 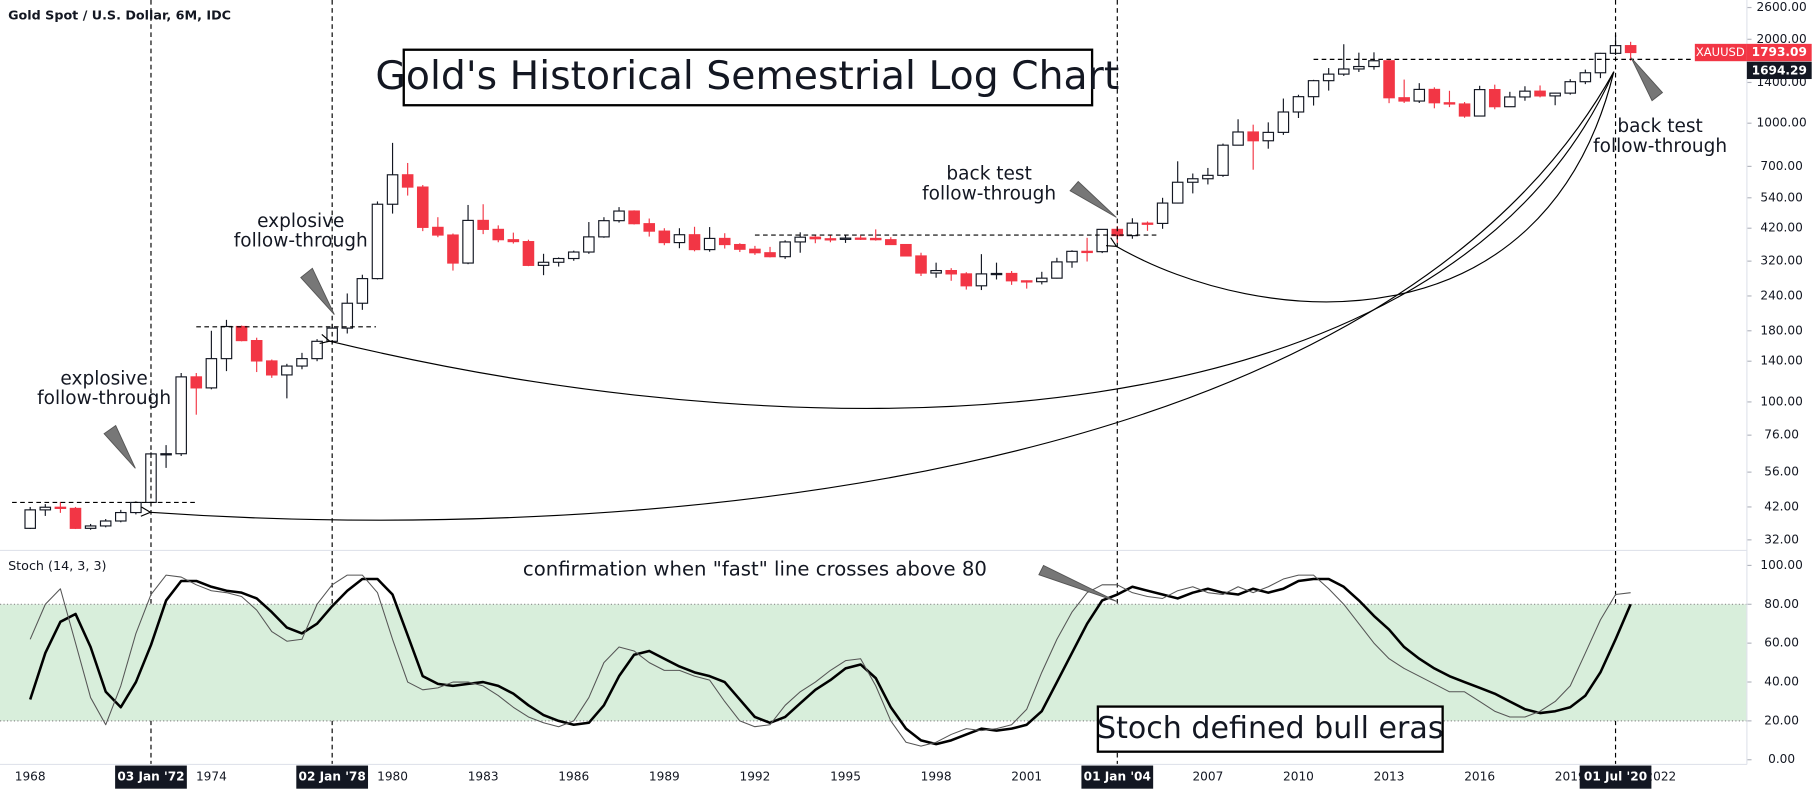 I want to click on chart-title: Gold's Historical Semestrial Log Chart, so click(x=747, y=76).